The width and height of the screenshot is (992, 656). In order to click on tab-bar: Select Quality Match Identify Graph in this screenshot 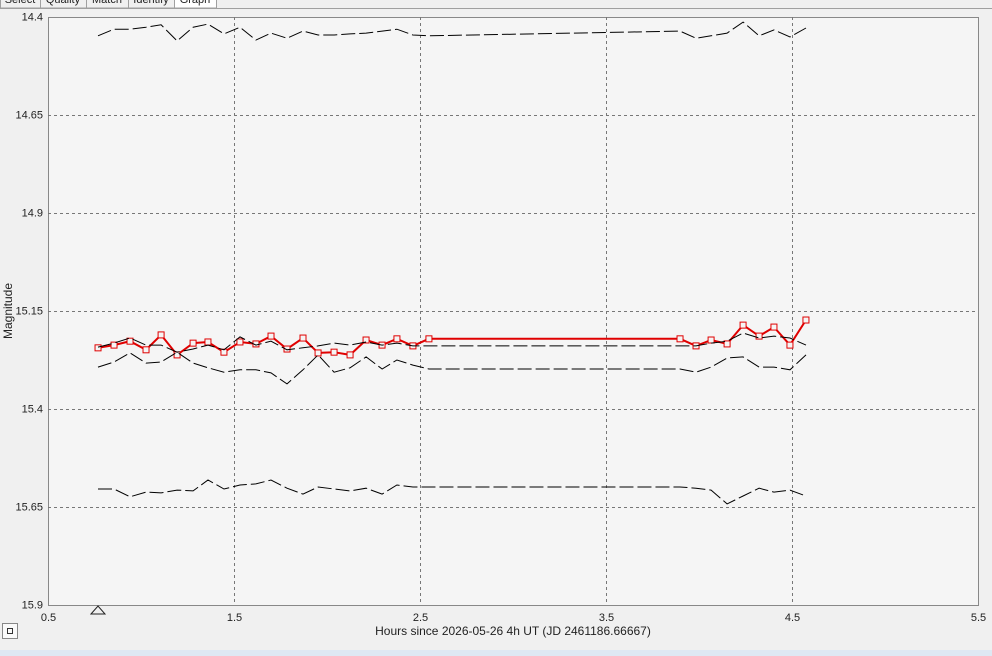, I will do `click(108, 4)`.